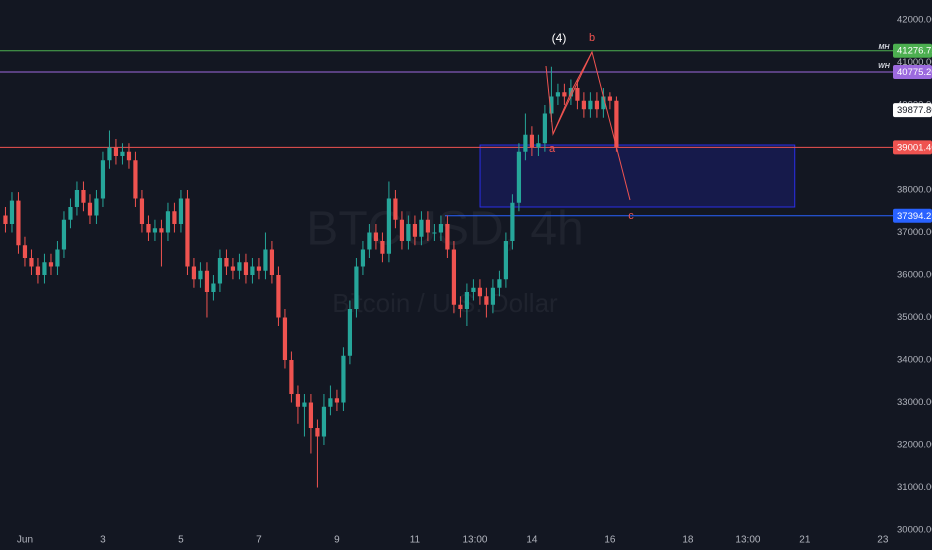 This screenshot has width=932, height=550. Describe the element at coordinates (559, 38) in the screenshot. I see `wave-label: (4)` at that location.